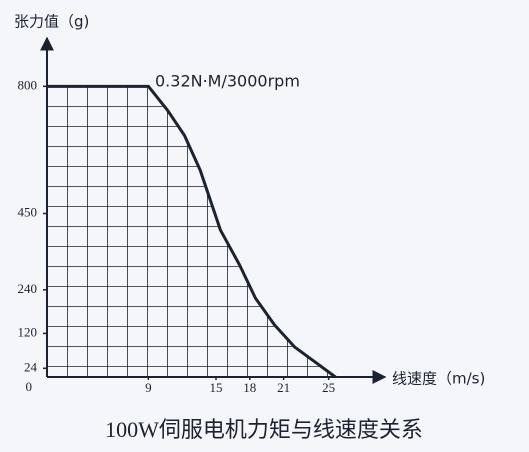 Image resolution: width=529 pixels, height=452 pixels. What do you see at coordinates (28, 211) in the screenshot?
I see `y-tick-label: 450` at bounding box center [28, 211].